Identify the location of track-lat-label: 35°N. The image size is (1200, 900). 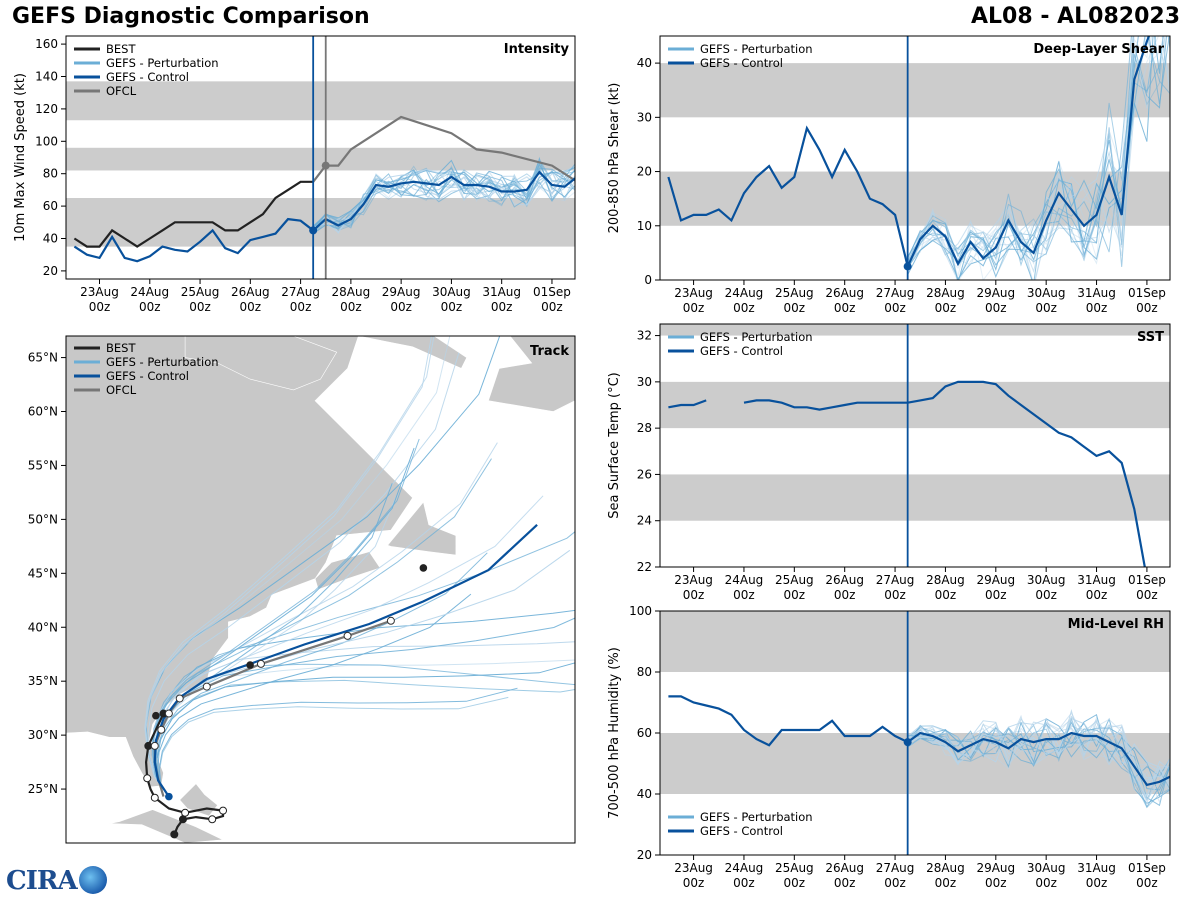
(43, 681).